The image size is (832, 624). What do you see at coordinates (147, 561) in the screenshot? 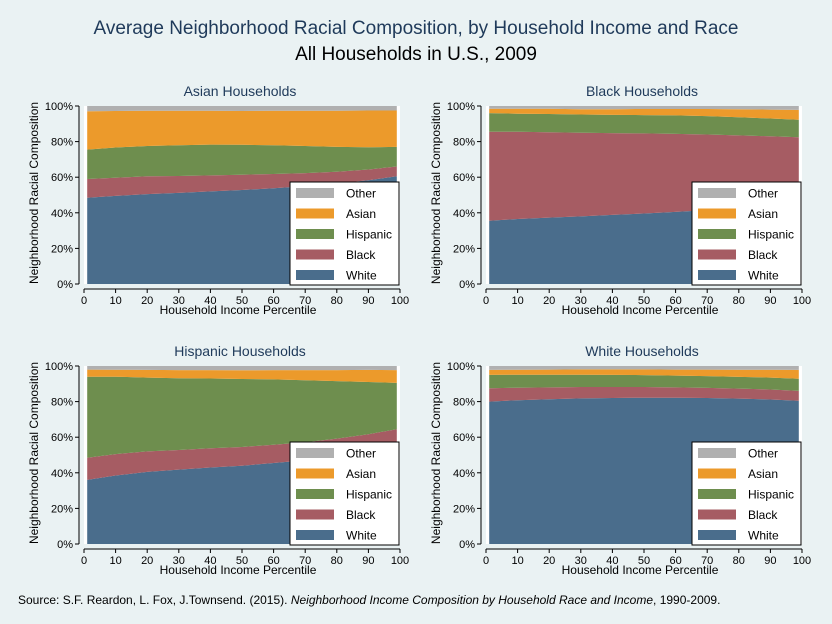
I see `x-tick-label: 20` at bounding box center [147, 561].